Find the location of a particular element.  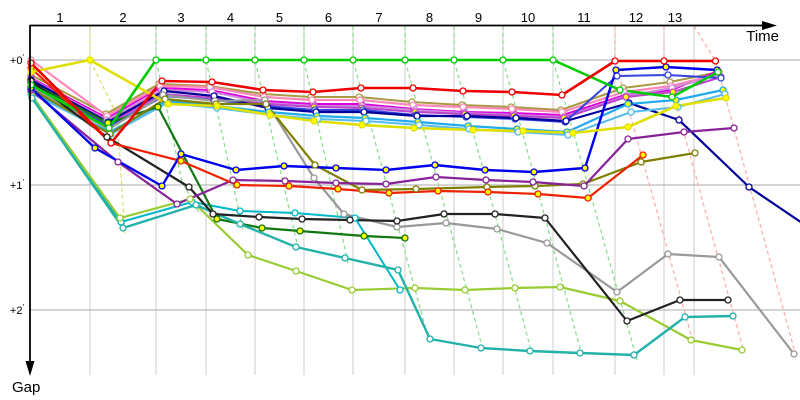

svg-text: 1 is located at coordinates (59, 17).